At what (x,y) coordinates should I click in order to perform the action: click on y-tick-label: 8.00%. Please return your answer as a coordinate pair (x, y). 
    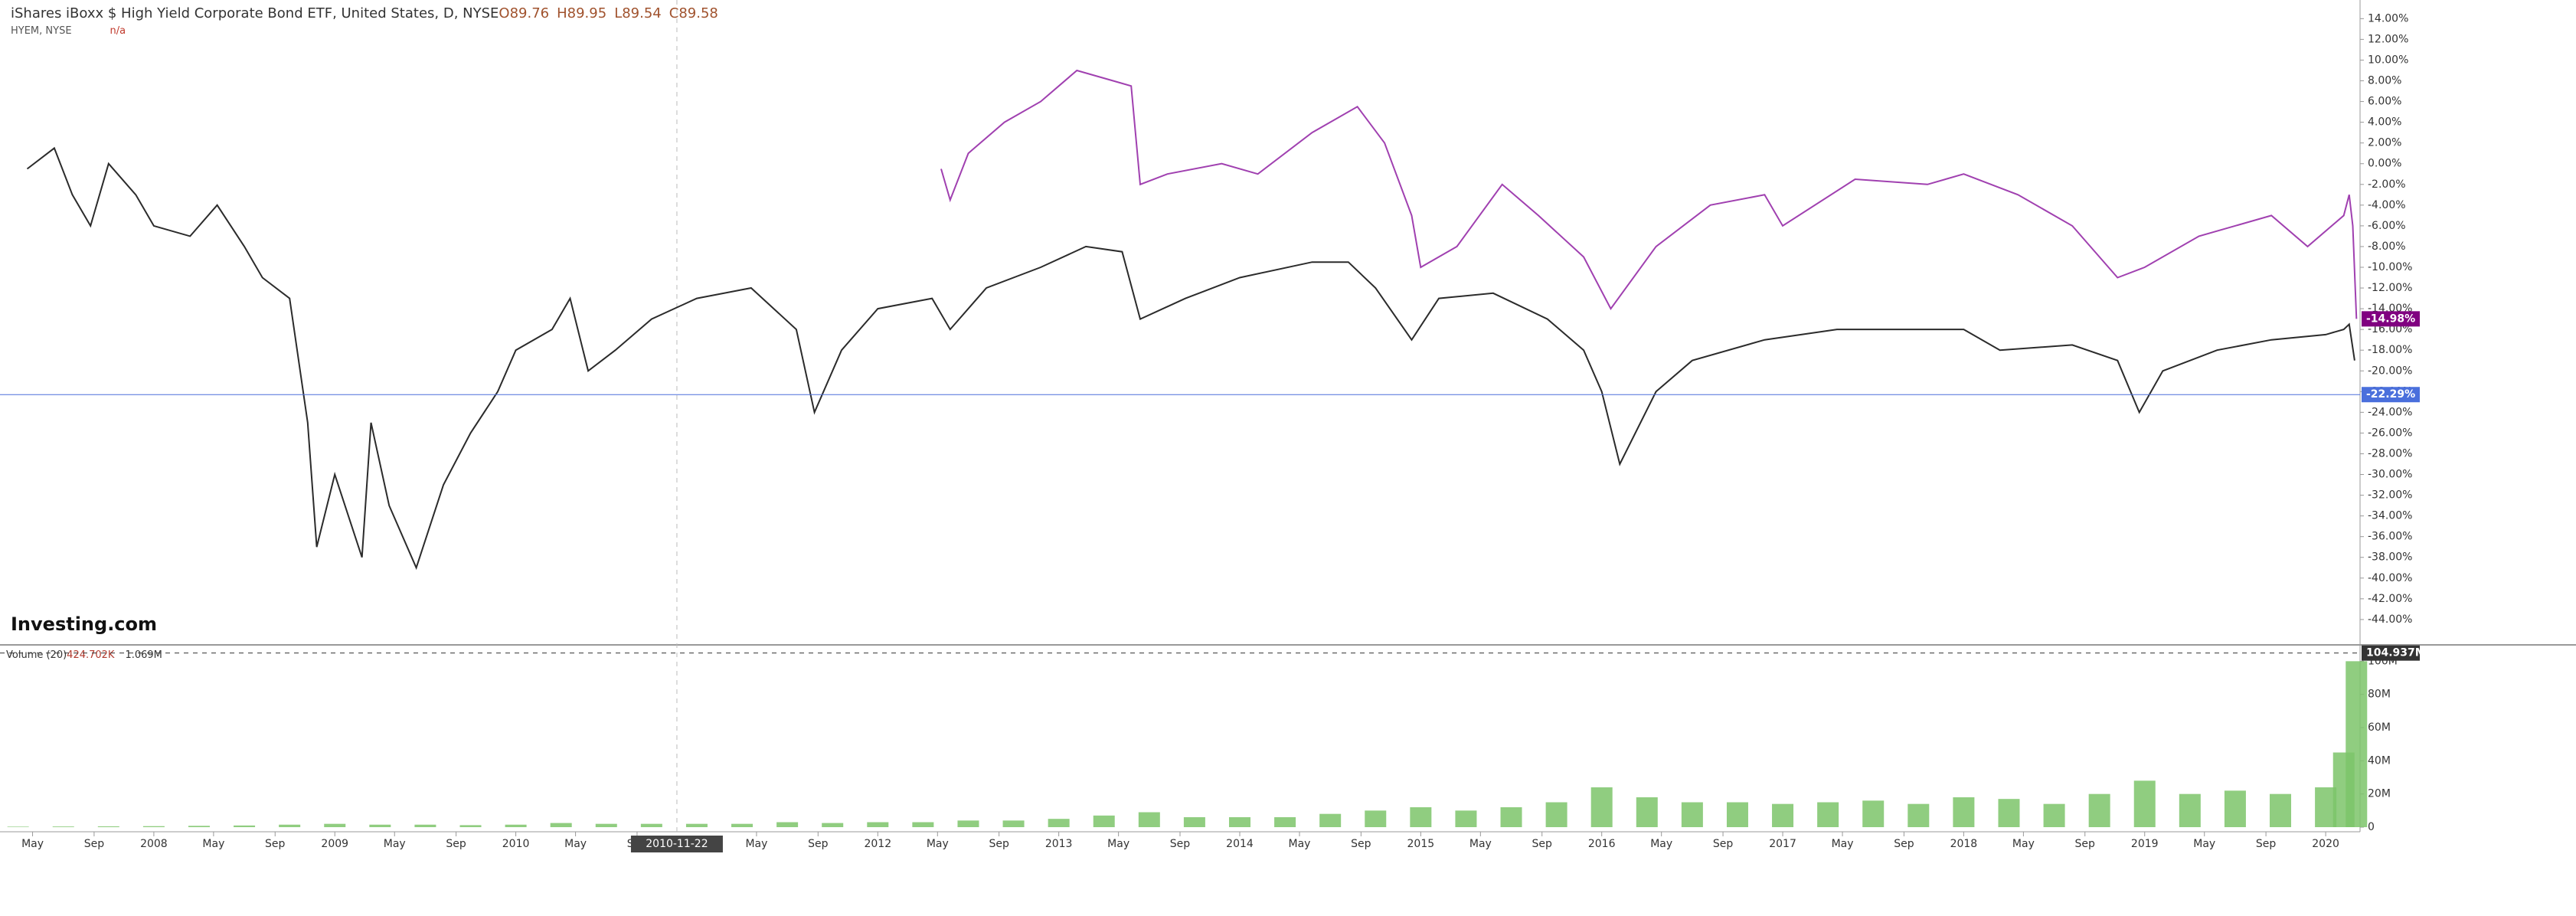
    Looking at the image, I should click on (2384, 81).